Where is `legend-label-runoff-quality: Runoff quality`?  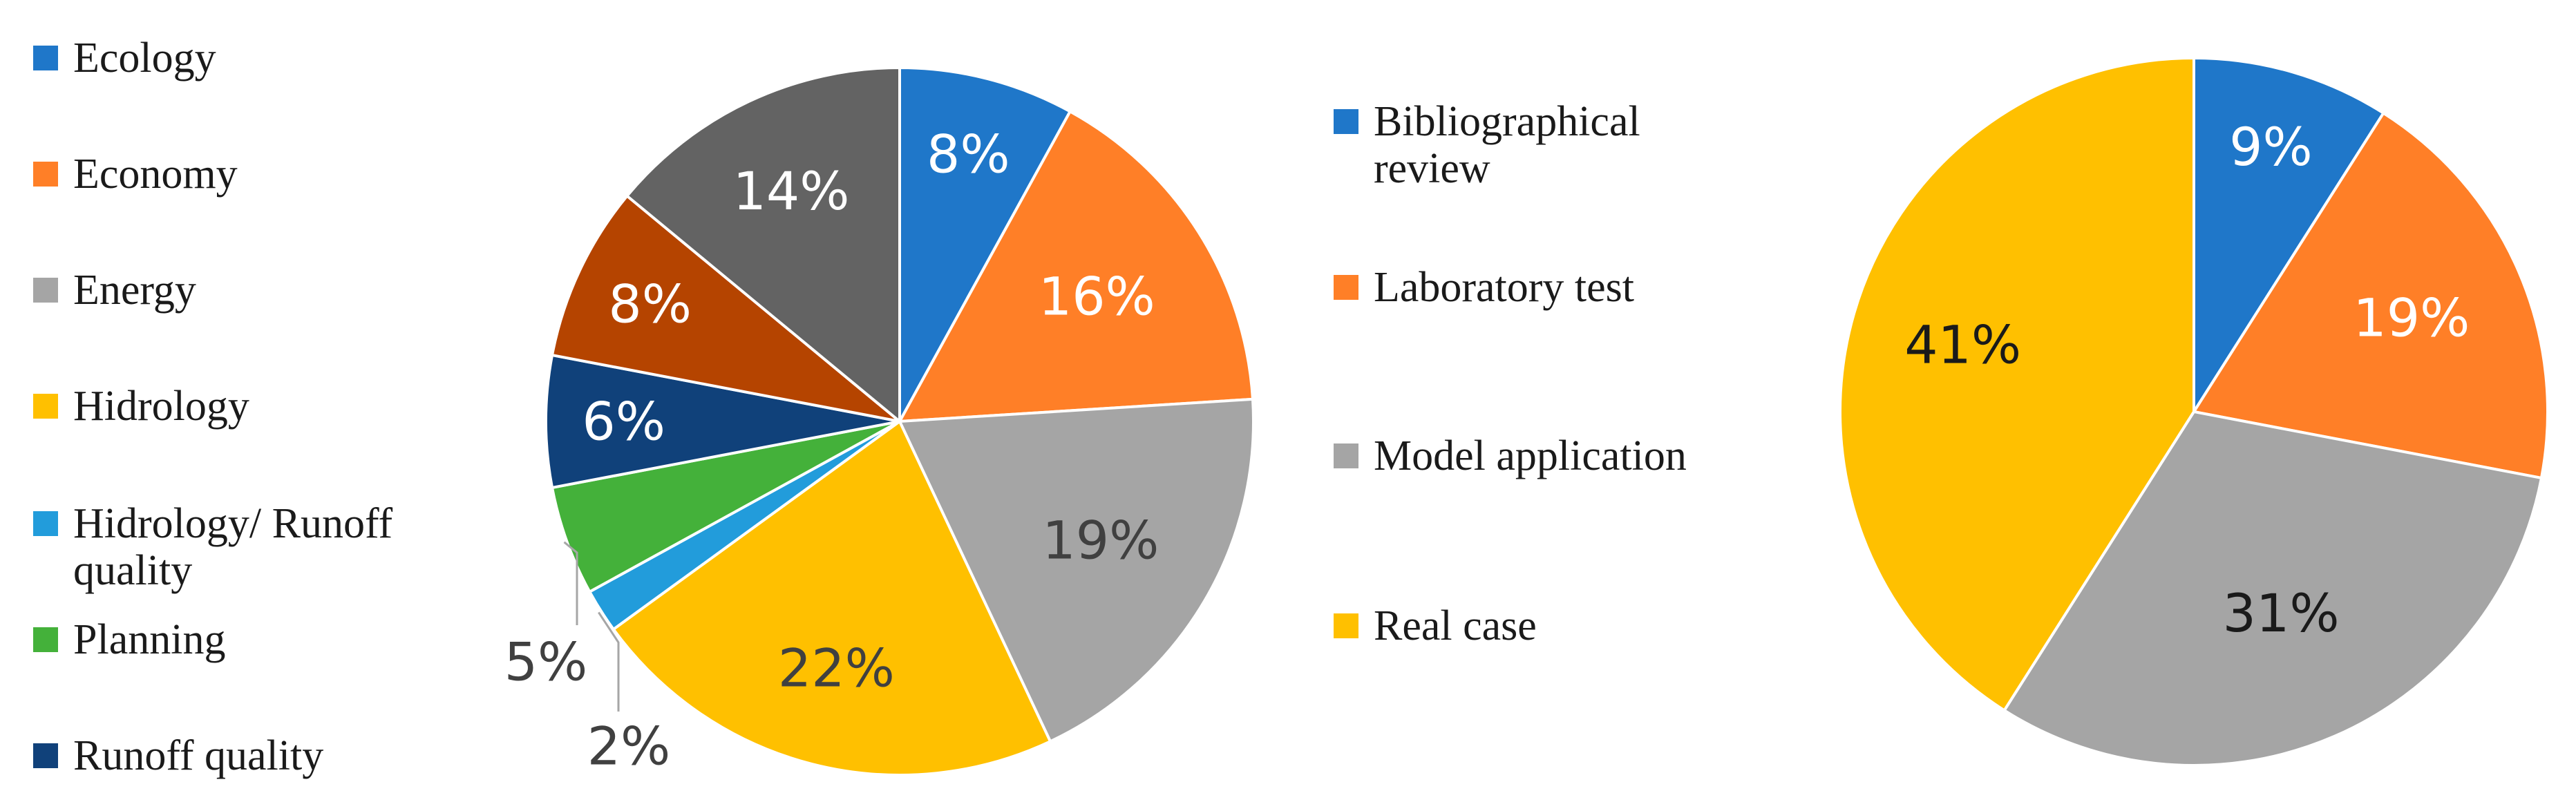
legend-label-runoff-quality: Runoff quality is located at coordinates (198, 755).